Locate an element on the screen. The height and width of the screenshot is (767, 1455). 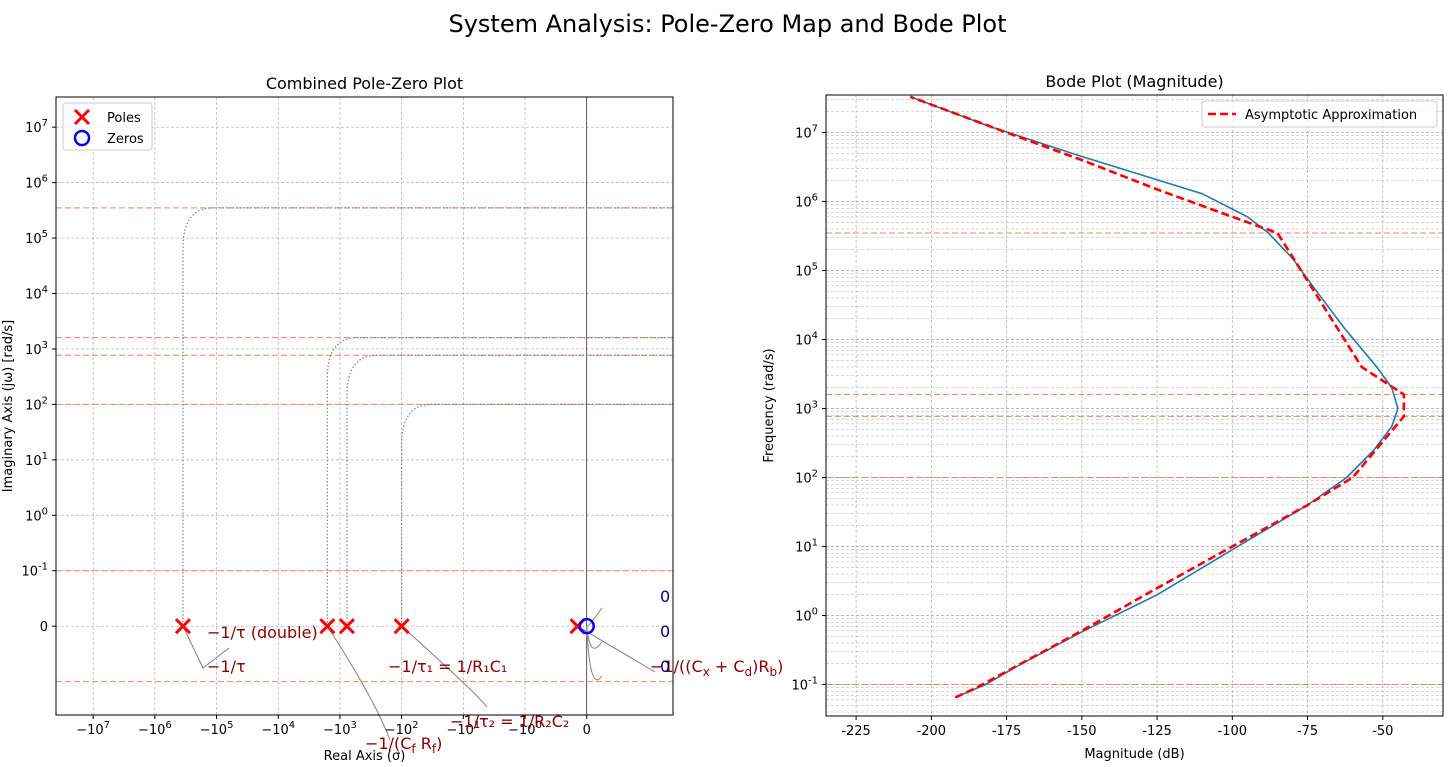
legend-zero-marker is located at coordinates (82, 138).